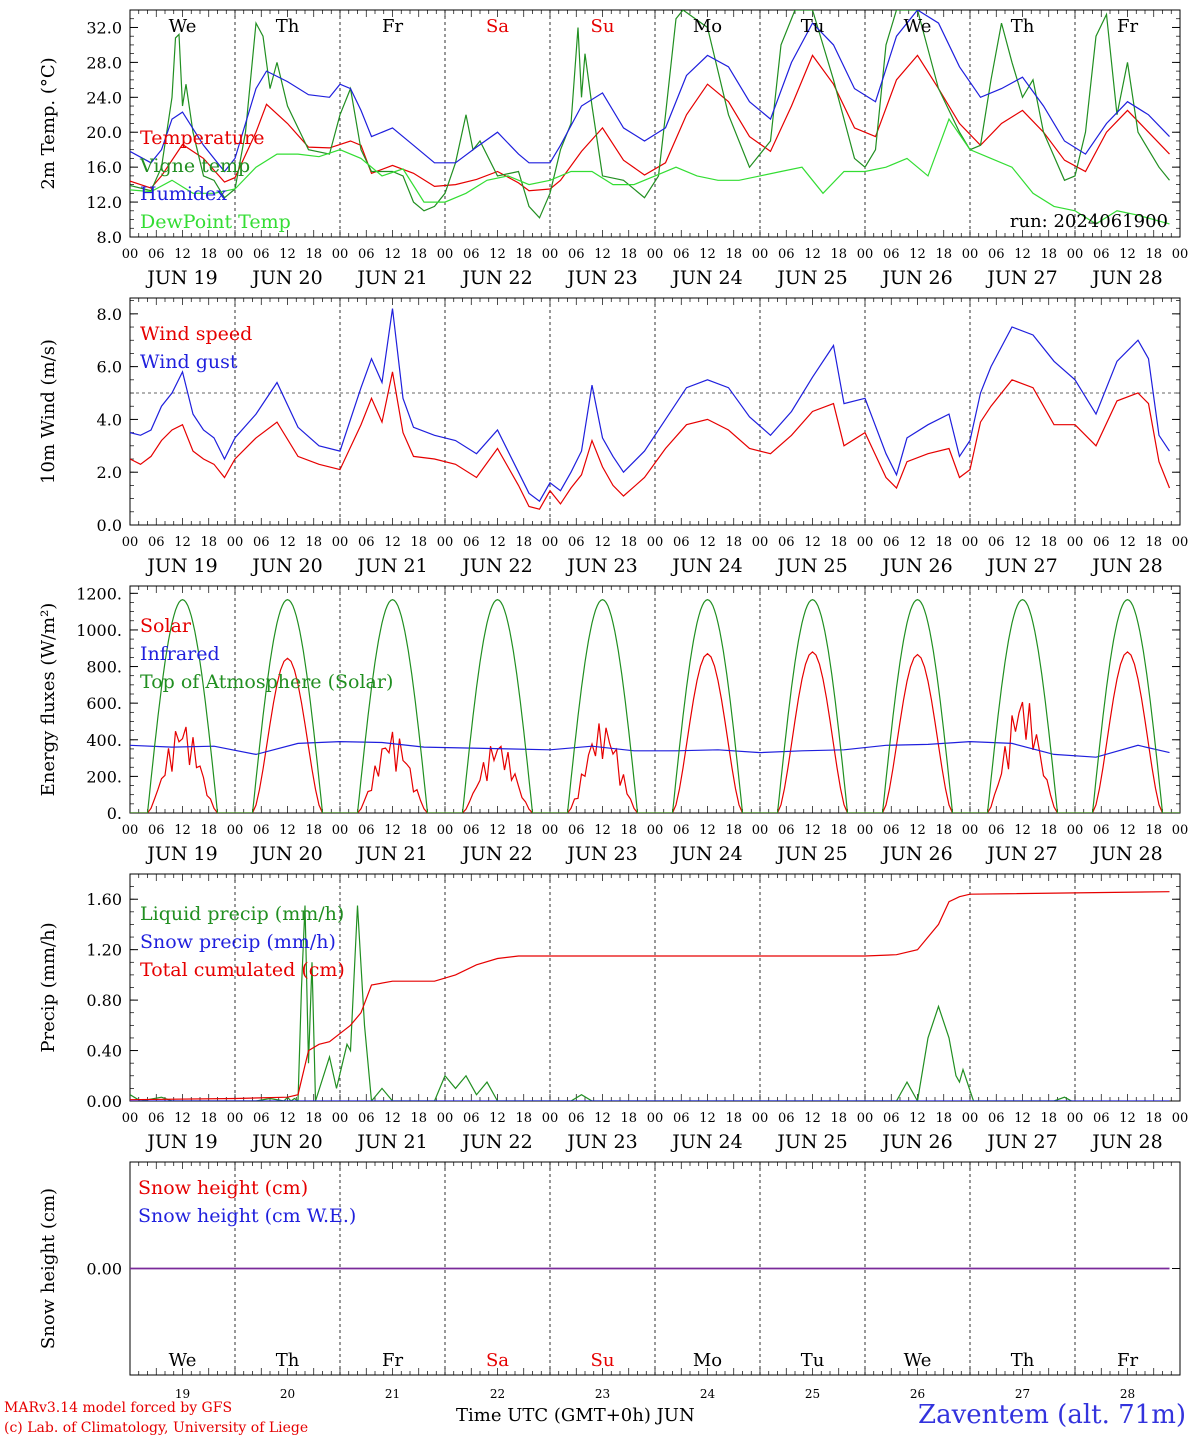  What do you see at coordinates (109, 525) in the screenshot?
I see `y-tick-label: 0.0` at bounding box center [109, 525].